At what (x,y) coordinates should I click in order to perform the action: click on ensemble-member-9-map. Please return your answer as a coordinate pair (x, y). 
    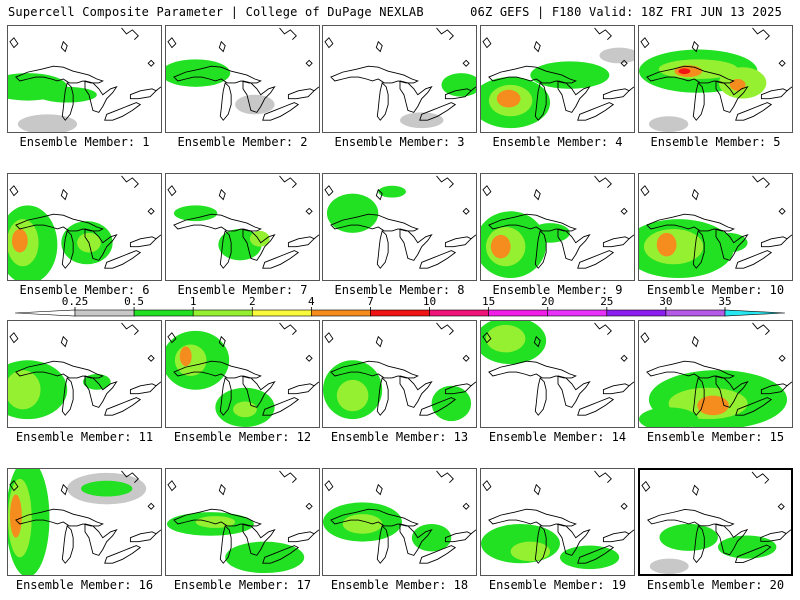
    Looking at the image, I should click on (557, 227).